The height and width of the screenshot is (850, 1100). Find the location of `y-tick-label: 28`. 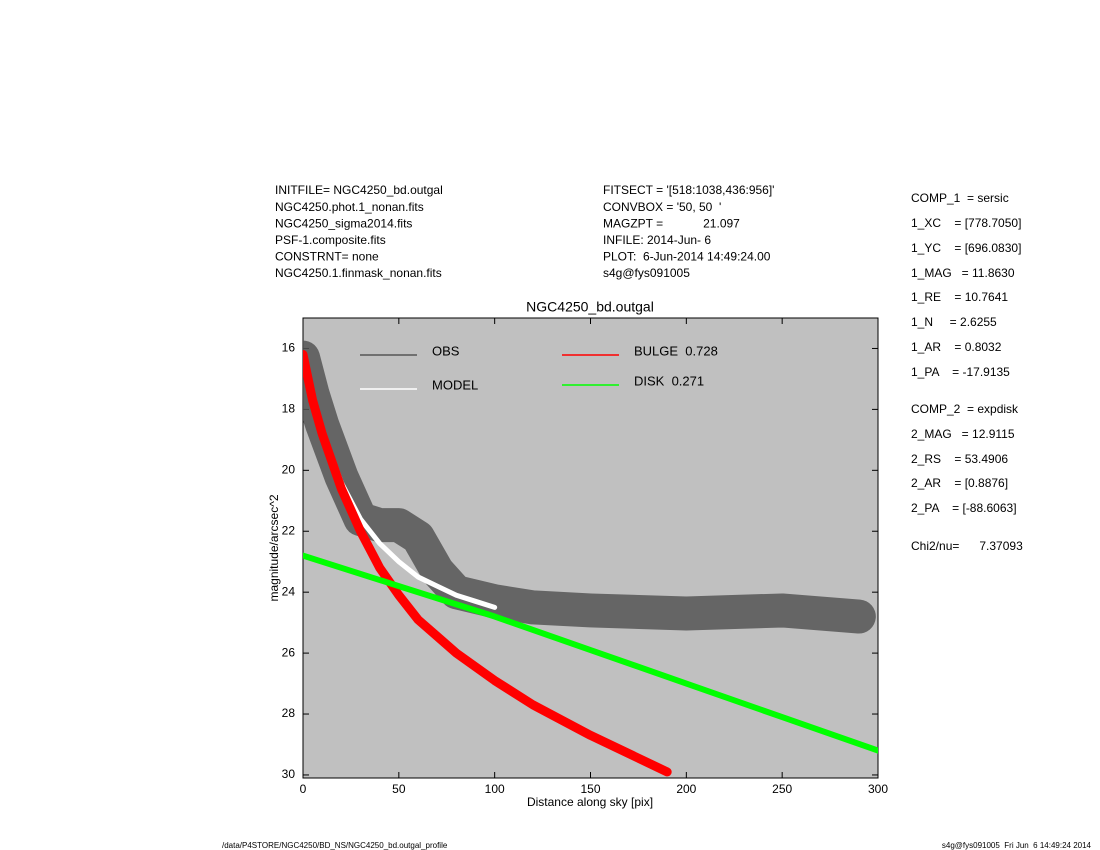

y-tick-label: 28 is located at coordinates (289, 713).